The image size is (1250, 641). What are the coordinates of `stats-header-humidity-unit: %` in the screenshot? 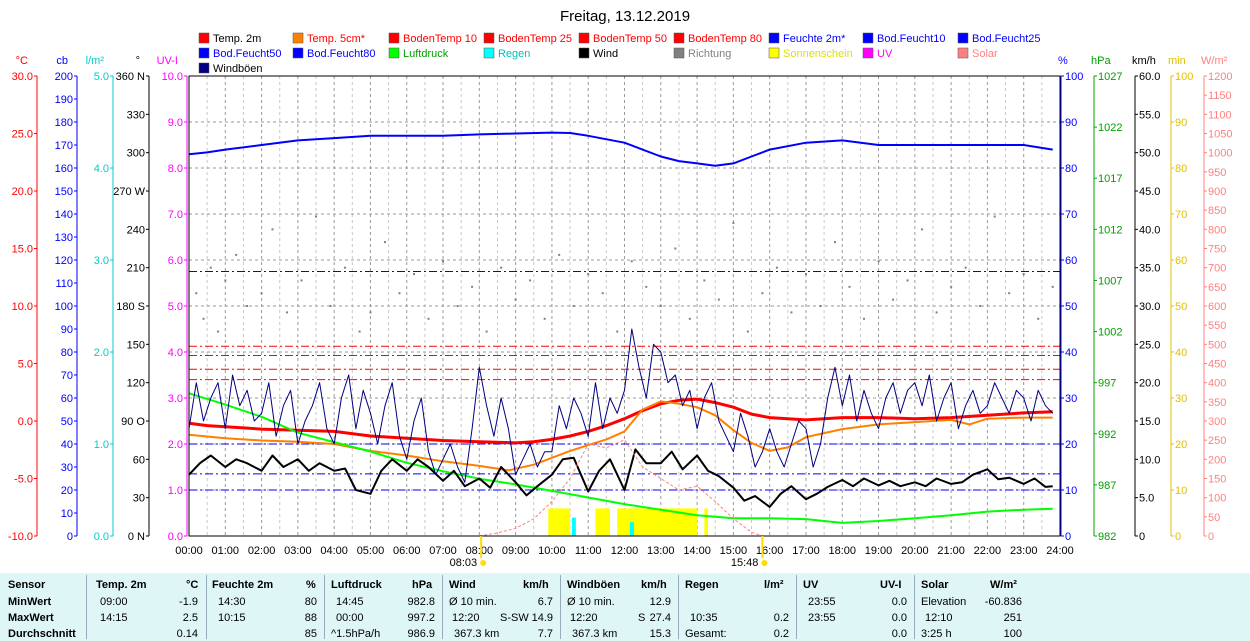 It's located at (311, 585).